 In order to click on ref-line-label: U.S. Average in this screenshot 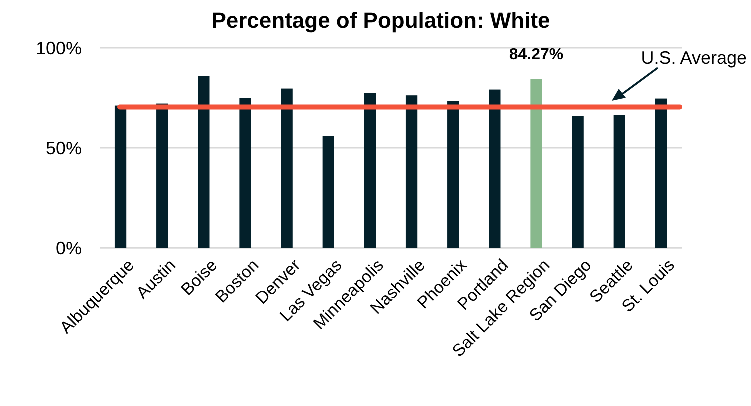, I will do `click(694, 58)`.